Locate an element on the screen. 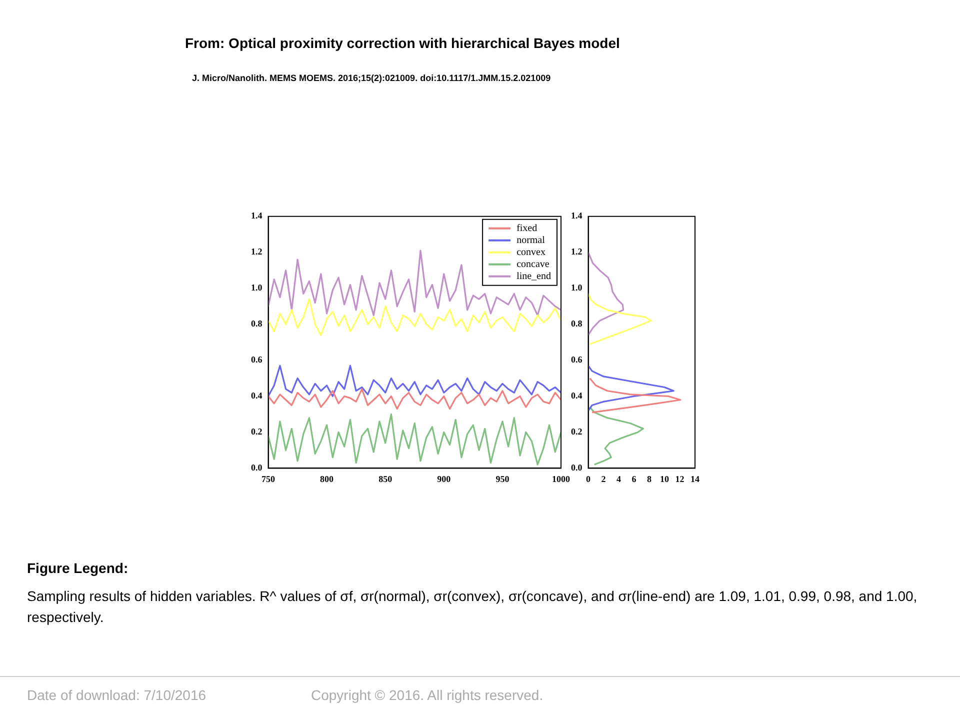 This screenshot has width=960, height=720. text: Copyright © 2016. All rights reserved. is located at coordinates (427, 695).